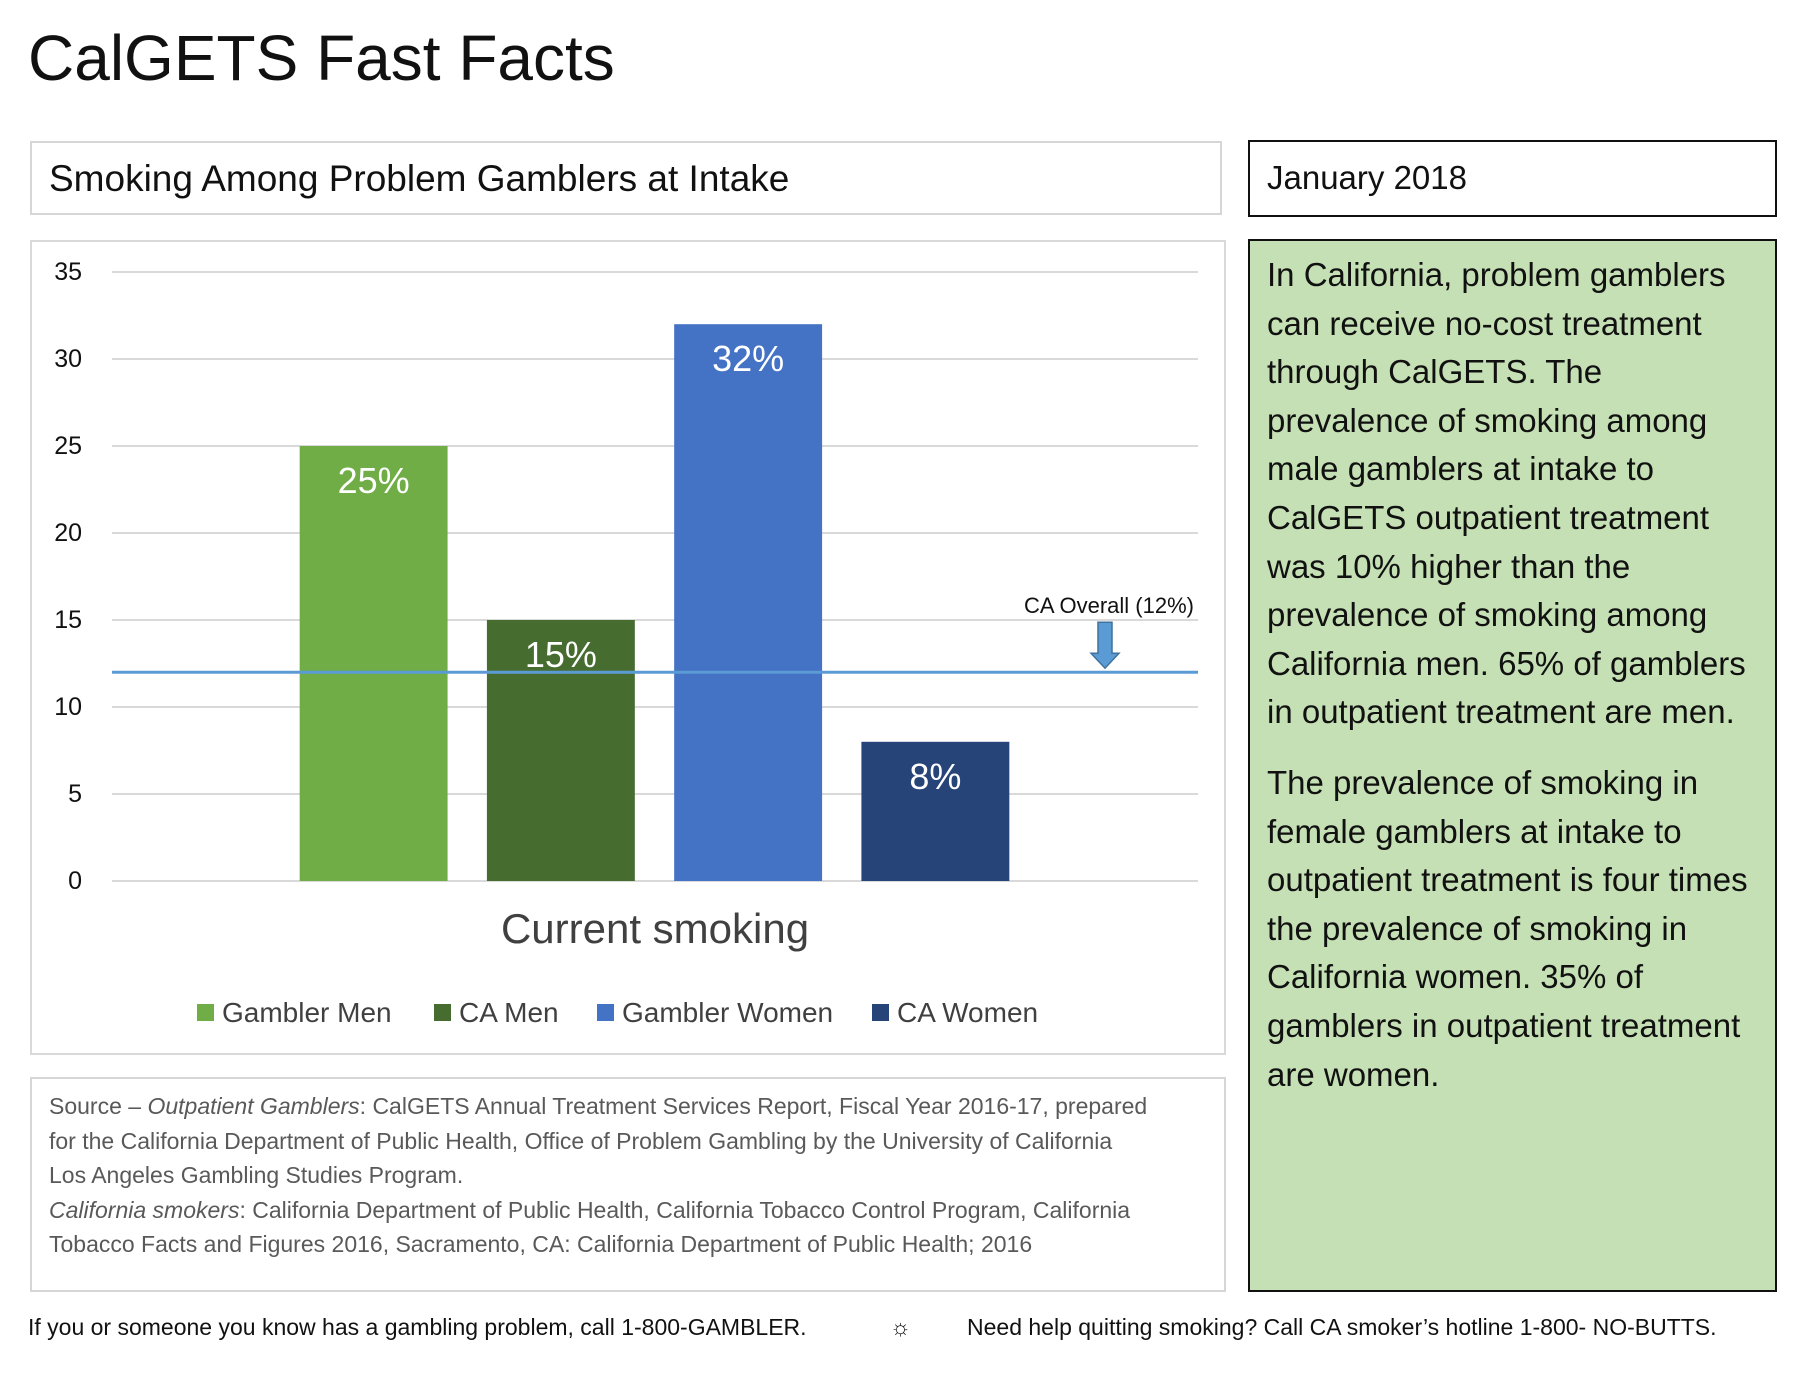 The height and width of the screenshot is (1386, 1800). Describe the element at coordinates (967, 1012) in the screenshot. I see `legend-label: CA Women` at that location.